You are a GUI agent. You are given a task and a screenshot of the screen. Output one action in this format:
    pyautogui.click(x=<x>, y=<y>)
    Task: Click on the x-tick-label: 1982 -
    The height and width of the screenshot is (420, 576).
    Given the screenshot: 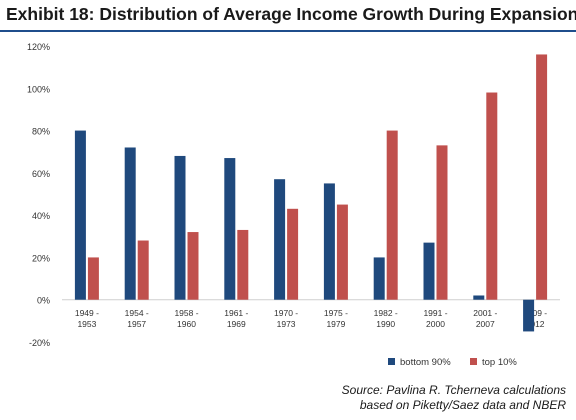 What is the action you would take?
    pyautogui.click(x=386, y=313)
    